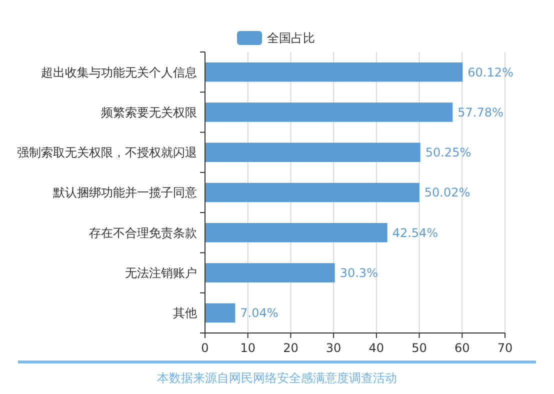  I want to click on x-tick-label: 10, so click(248, 348).